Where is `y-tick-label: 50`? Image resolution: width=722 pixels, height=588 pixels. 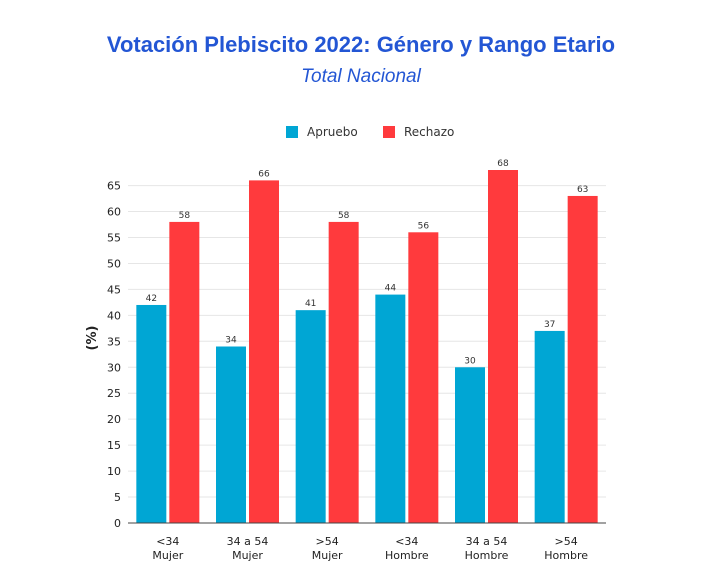
y-tick-label: 50 is located at coordinates (114, 263).